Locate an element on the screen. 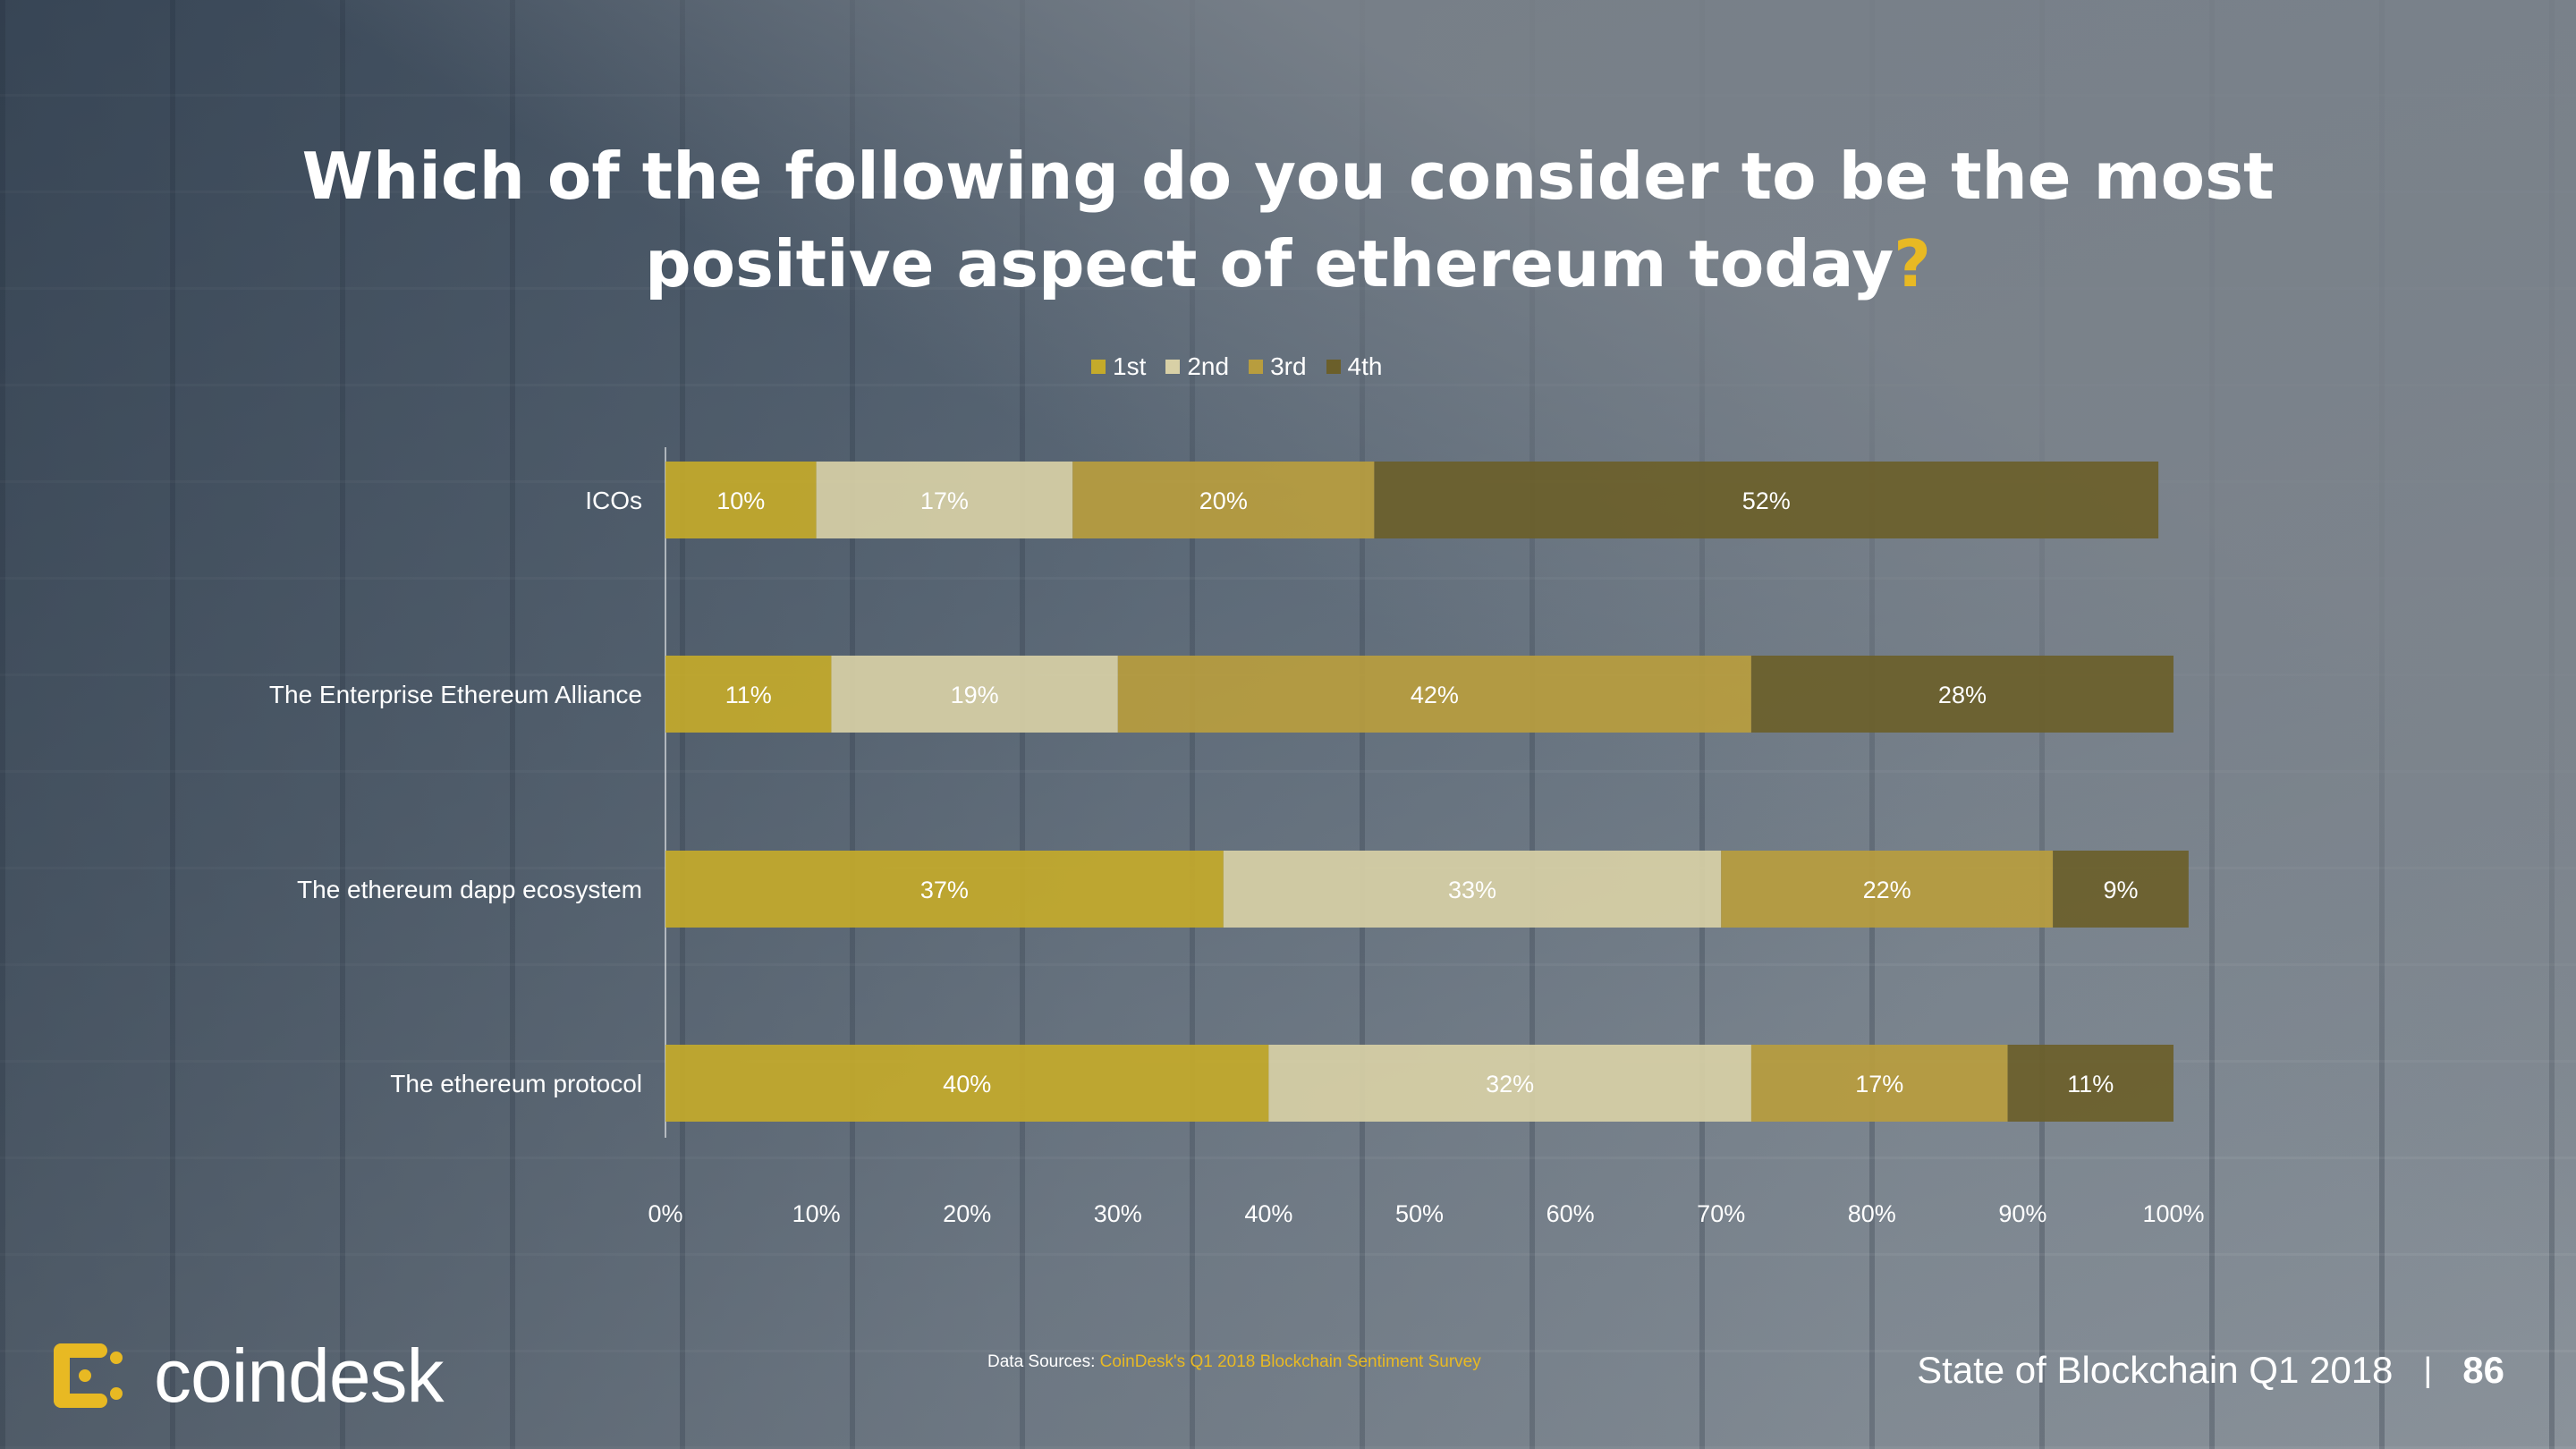 Image resolution: width=2576 pixels, height=1449 pixels. legend-item-4th: 4th is located at coordinates (1354, 366).